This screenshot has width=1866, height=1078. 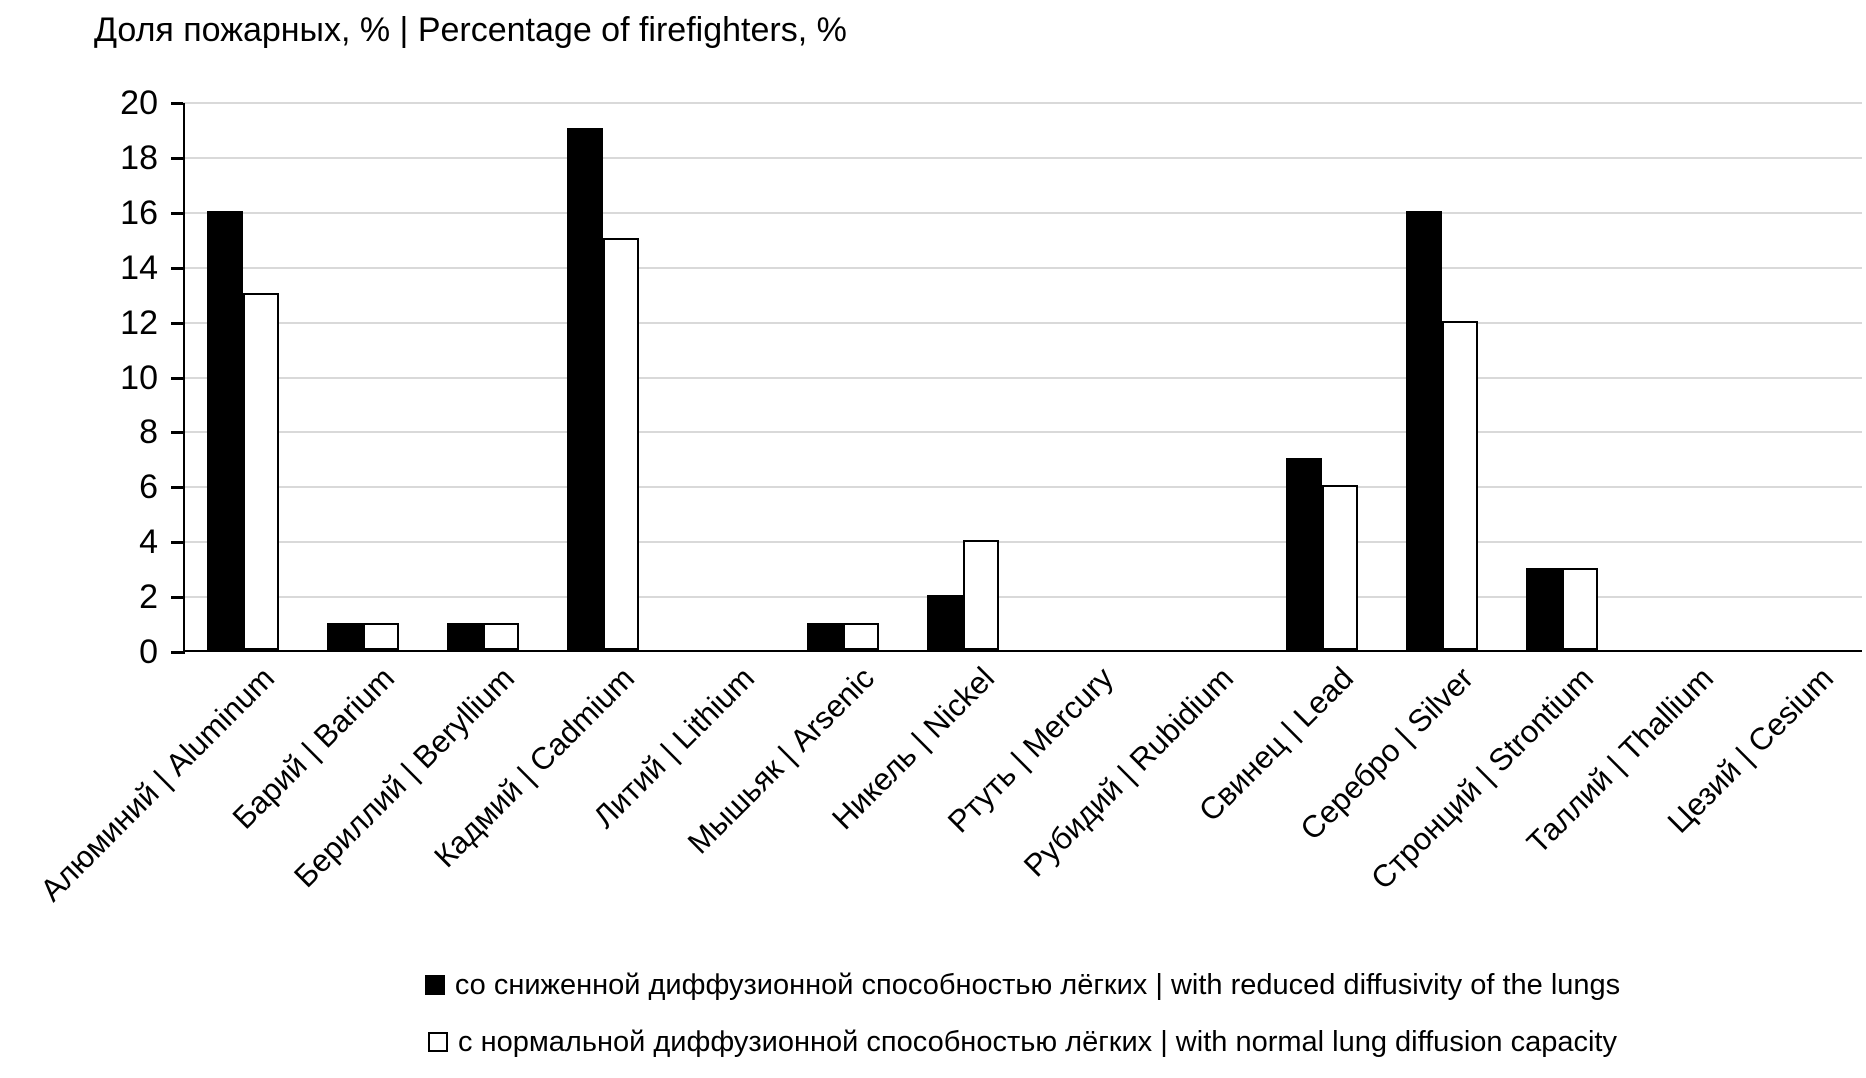 What do you see at coordinates (139, 377) in the screenshot?
I see `y-axis-tick-label: 10` at bounding box center [139, 377].